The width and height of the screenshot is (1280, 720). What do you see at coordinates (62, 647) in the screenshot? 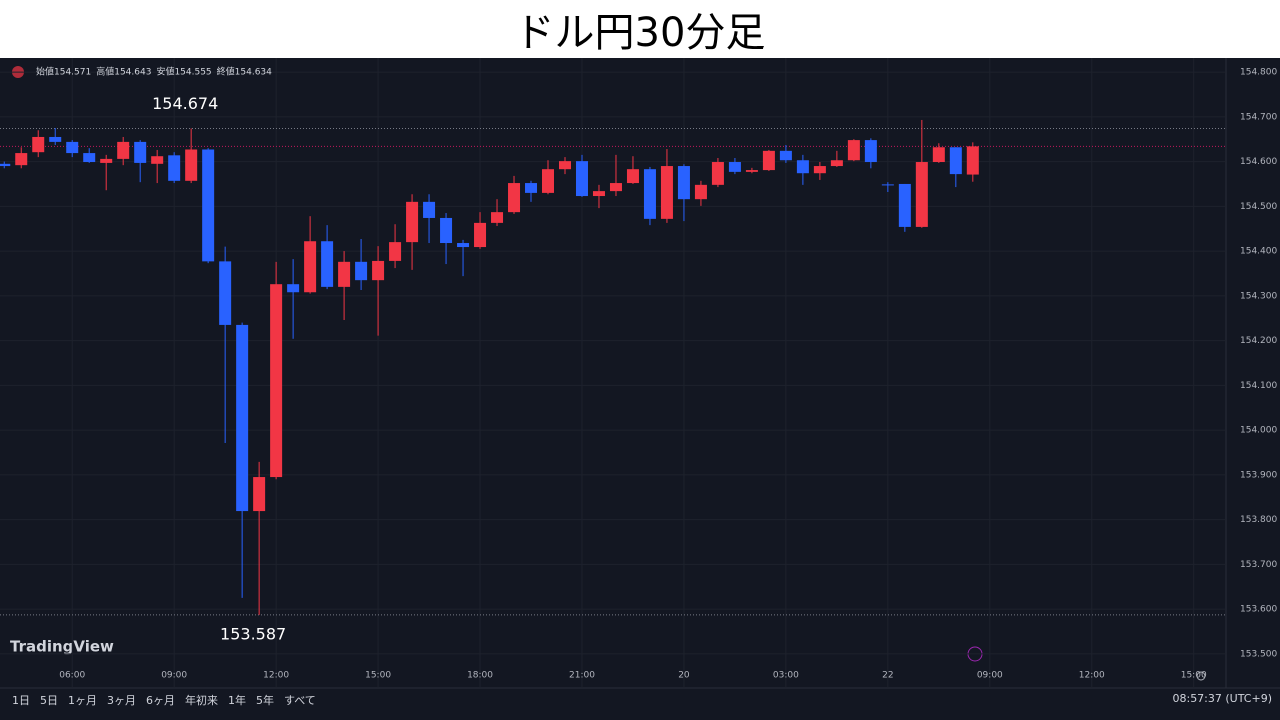
I see `watermark: TradingView` at bounding box center [62, 647].